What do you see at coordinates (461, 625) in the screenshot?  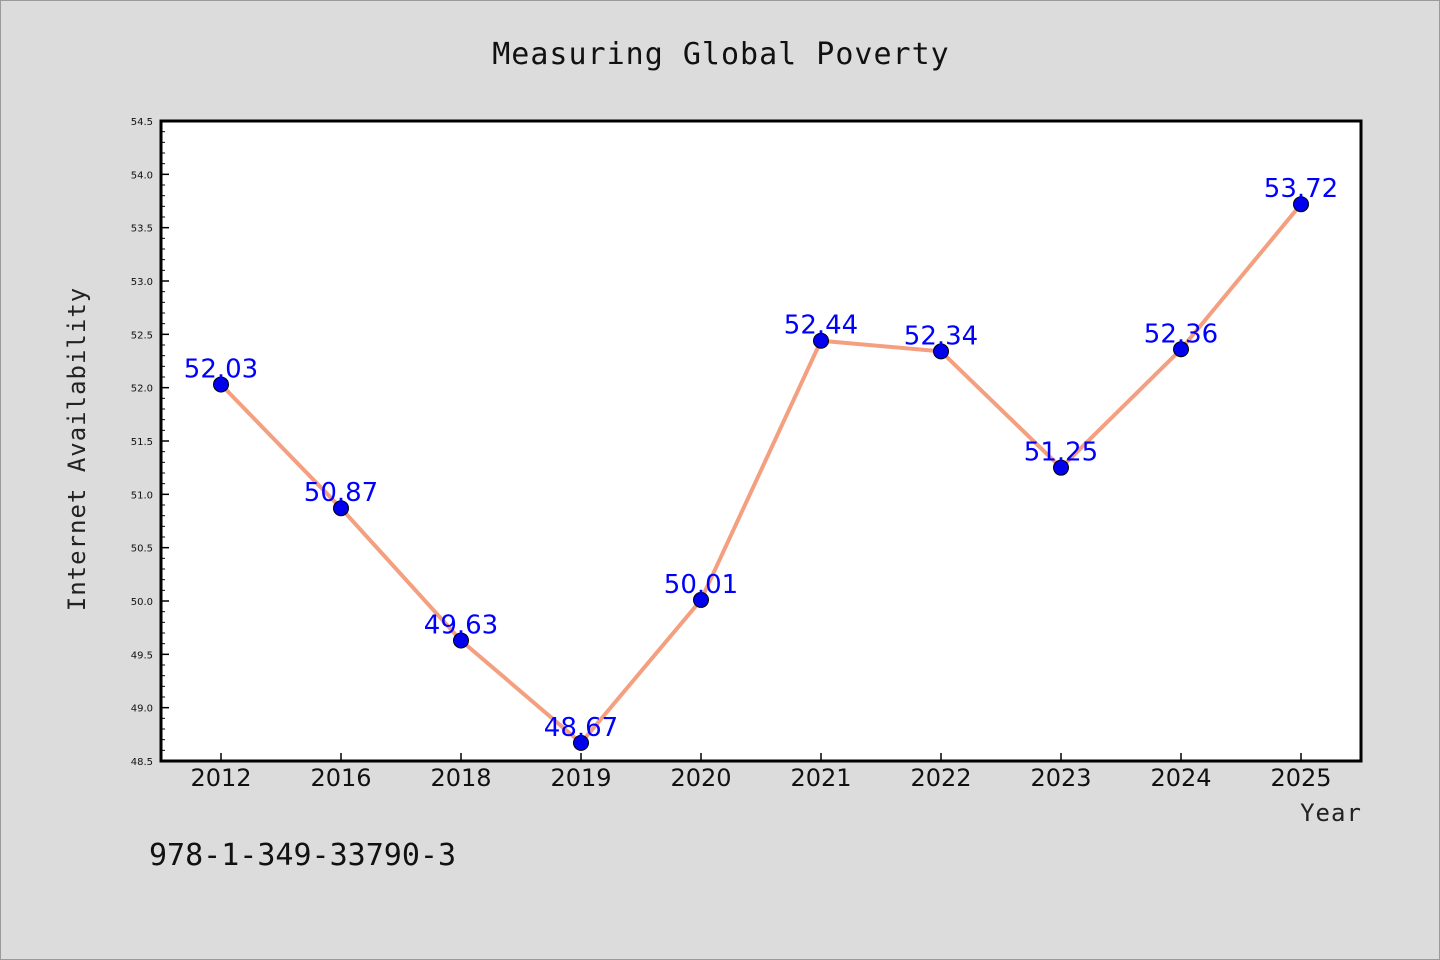 I see `data-label: 49.63` at bounding box center [461, 625].